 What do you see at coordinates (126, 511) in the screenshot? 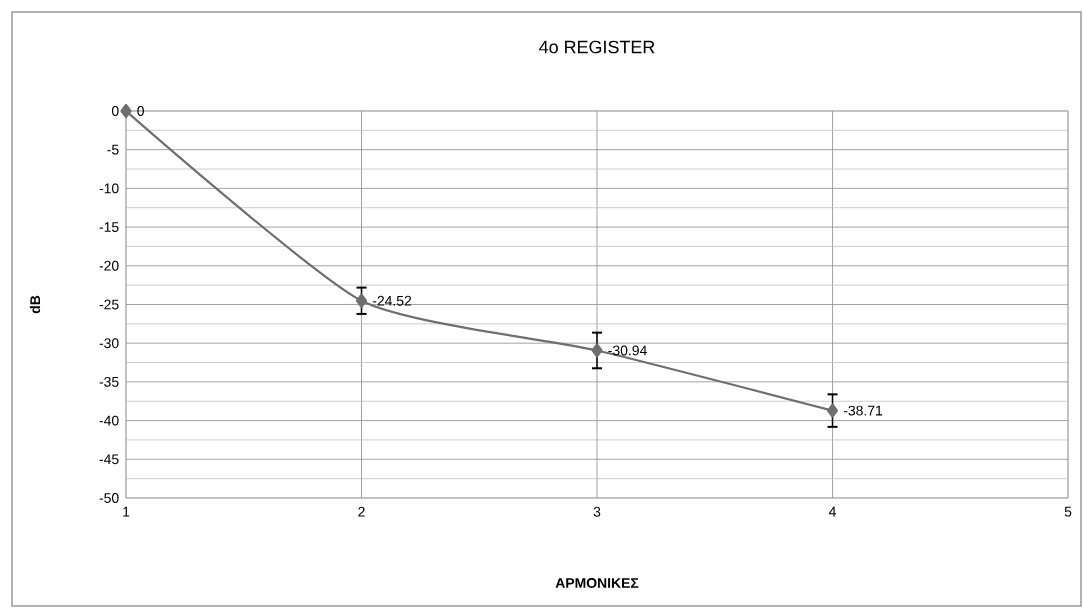
I see `x-tick-label: 1` at bounding box center [126, 511].